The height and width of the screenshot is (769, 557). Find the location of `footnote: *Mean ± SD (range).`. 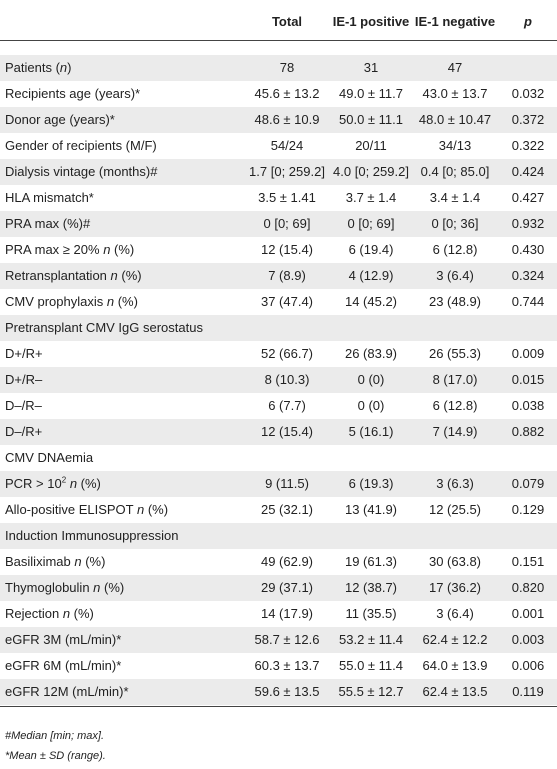

footnote: *Mean ± SD (range). is located at coordinates (55, 756).